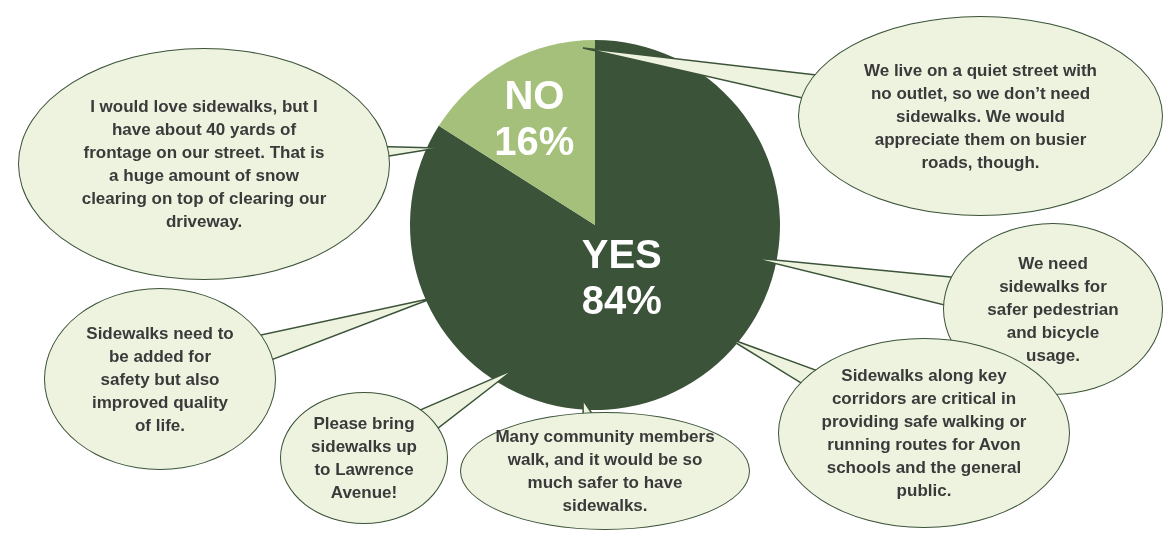 This screenshot has width=1173, height=540. I want to click on text: Please bring sidewalks up to Lawrence Avenue!, so click(364, 458).